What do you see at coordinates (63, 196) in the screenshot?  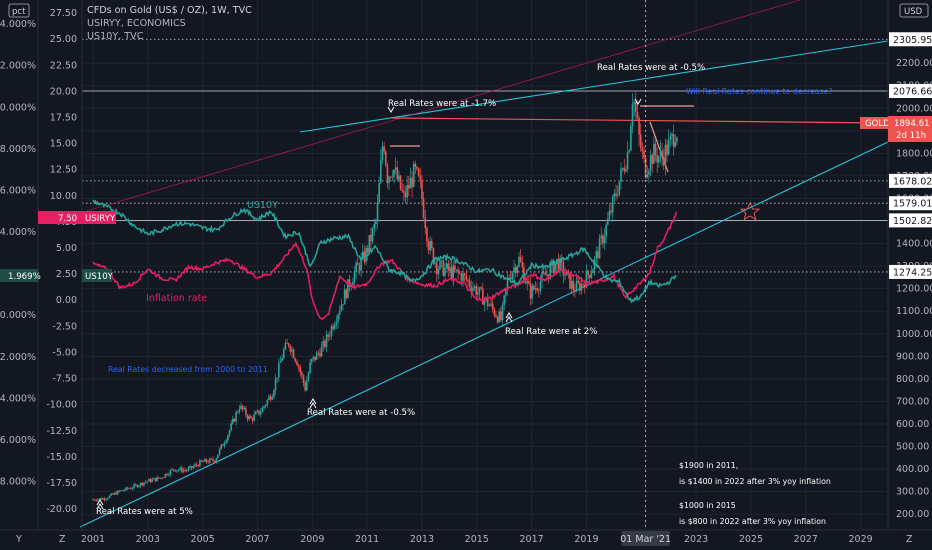 I see `usiryy-tick-label: 10.00` at bounding box center [63, 196].